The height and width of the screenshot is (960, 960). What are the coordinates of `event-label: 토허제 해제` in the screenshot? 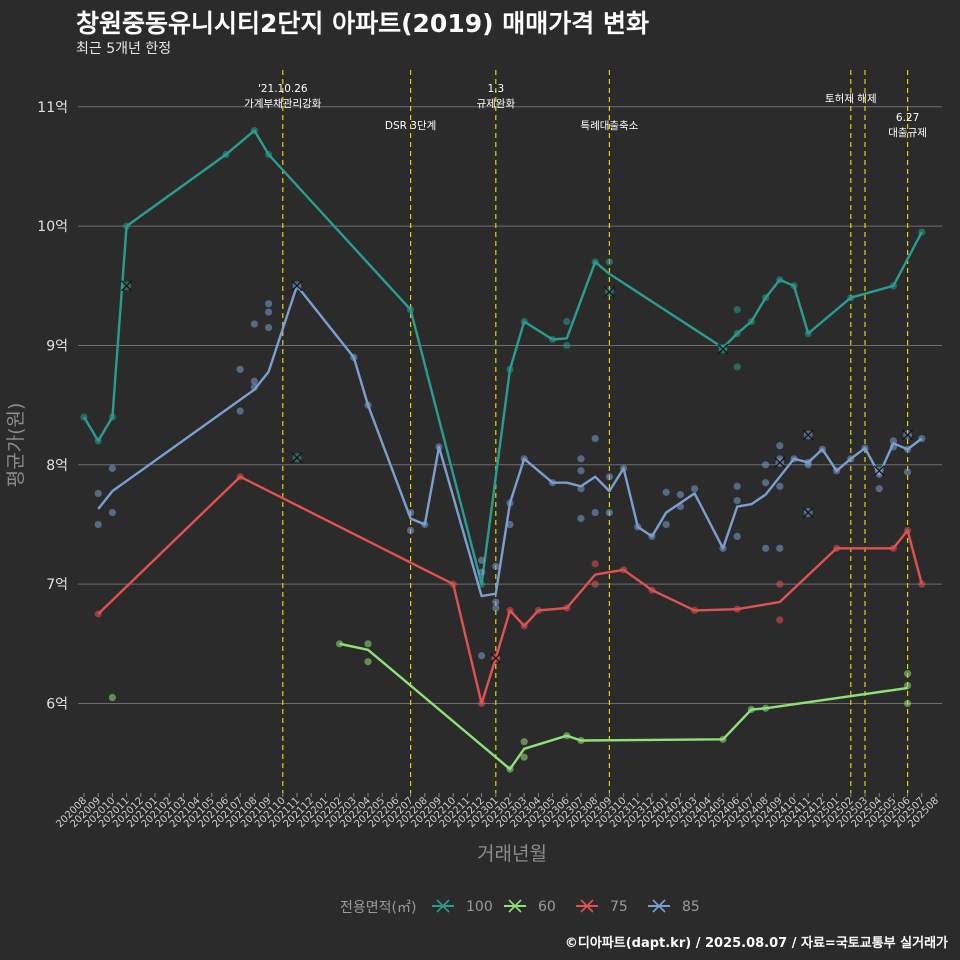 It's located at (851, 98).